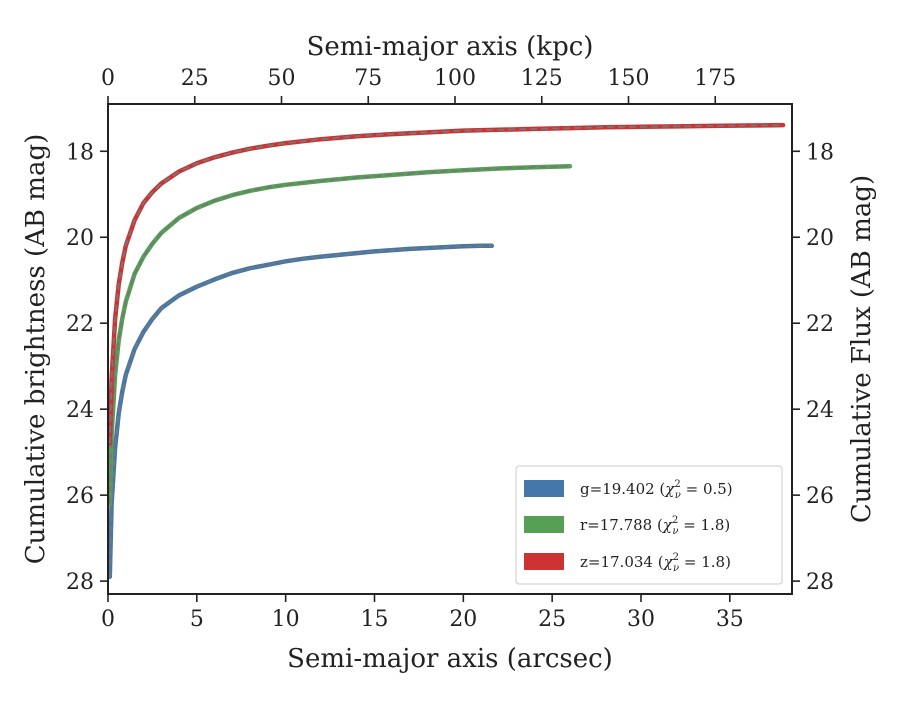 The width and height of the screenshot is (900, 705). Describe the element at coordinates (622, 562) in the screenshot. I see `legend-label-z-prefix: z=17.034 (` at that location.